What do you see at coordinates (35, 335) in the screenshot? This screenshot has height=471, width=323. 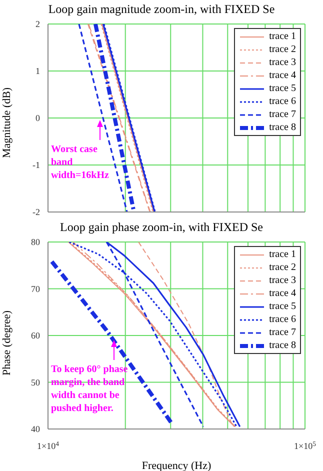 I see `y-tick-label: 60` at bounding box center [35, 335].